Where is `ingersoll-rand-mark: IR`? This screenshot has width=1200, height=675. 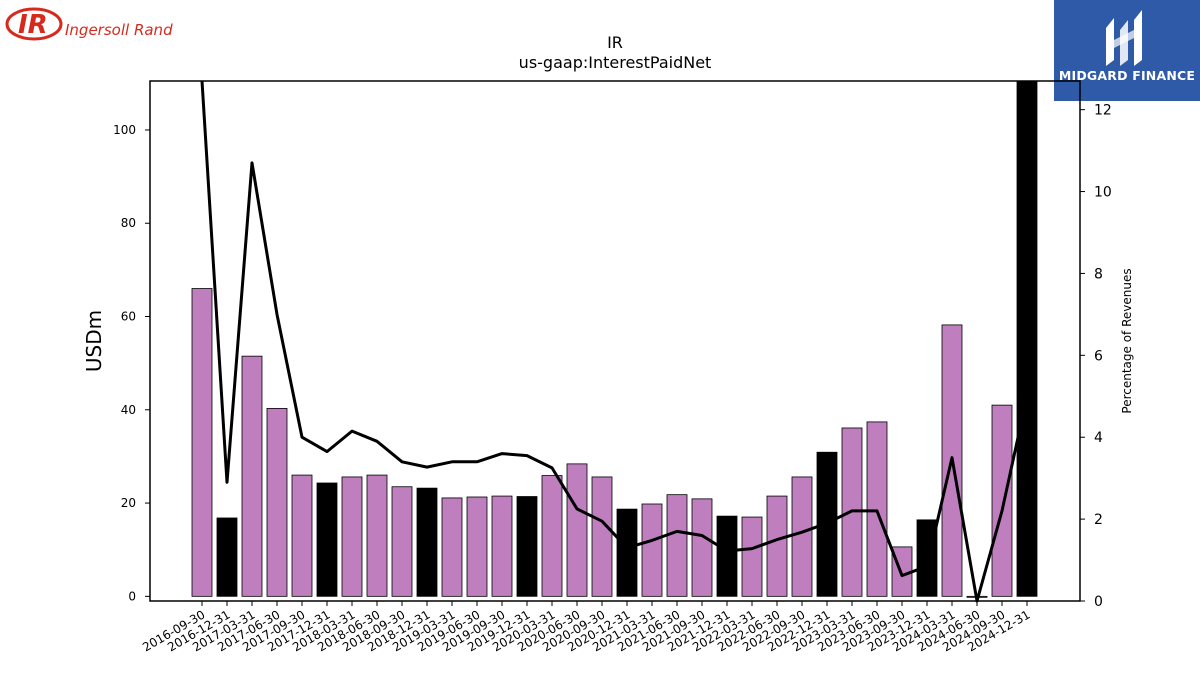
ingersoll-rand-mark: IR is located at coordinates (33, 25).